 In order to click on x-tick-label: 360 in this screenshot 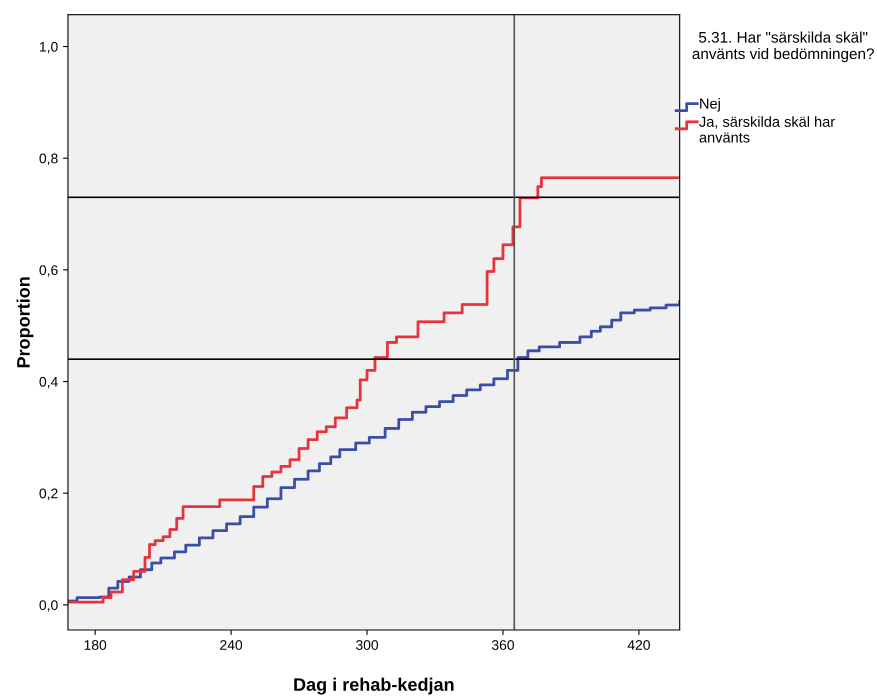, I will do `click(503, 645)`.